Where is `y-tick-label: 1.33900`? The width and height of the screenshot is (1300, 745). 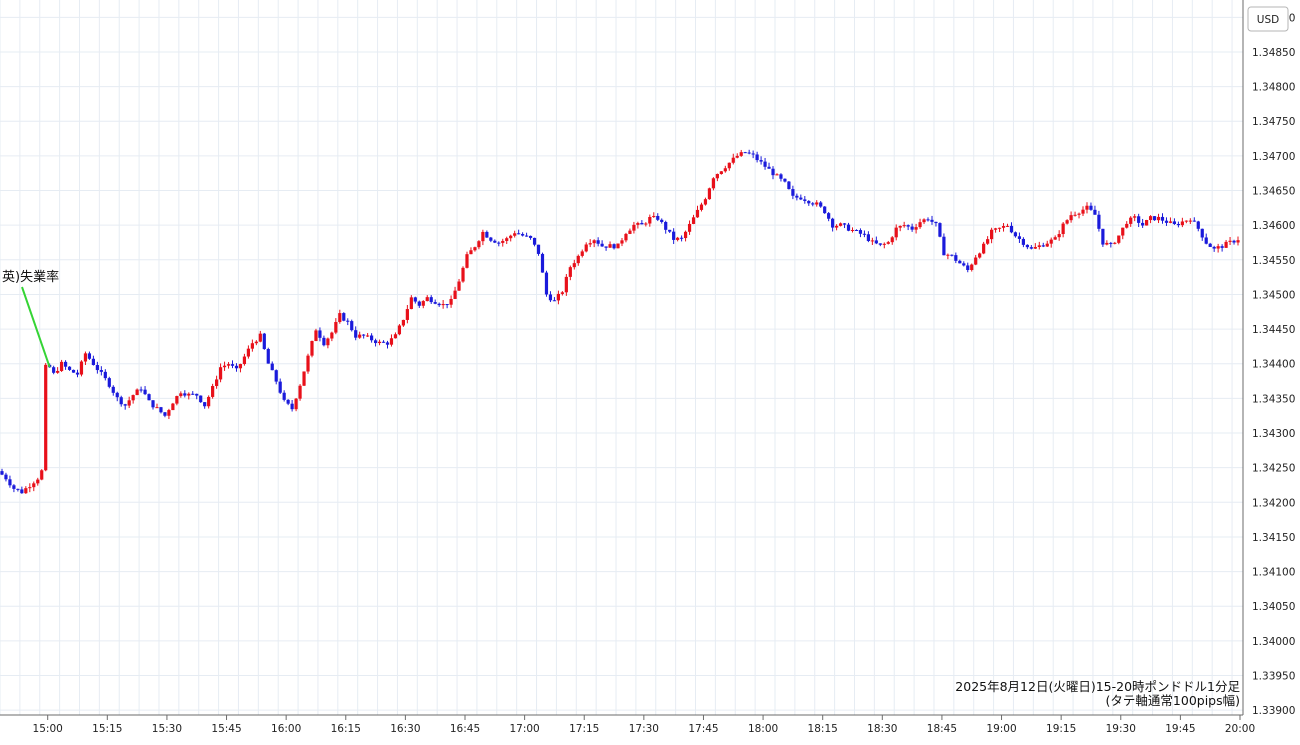 y-tick-label: 1.33900 is located at coordinates (1273, 711).